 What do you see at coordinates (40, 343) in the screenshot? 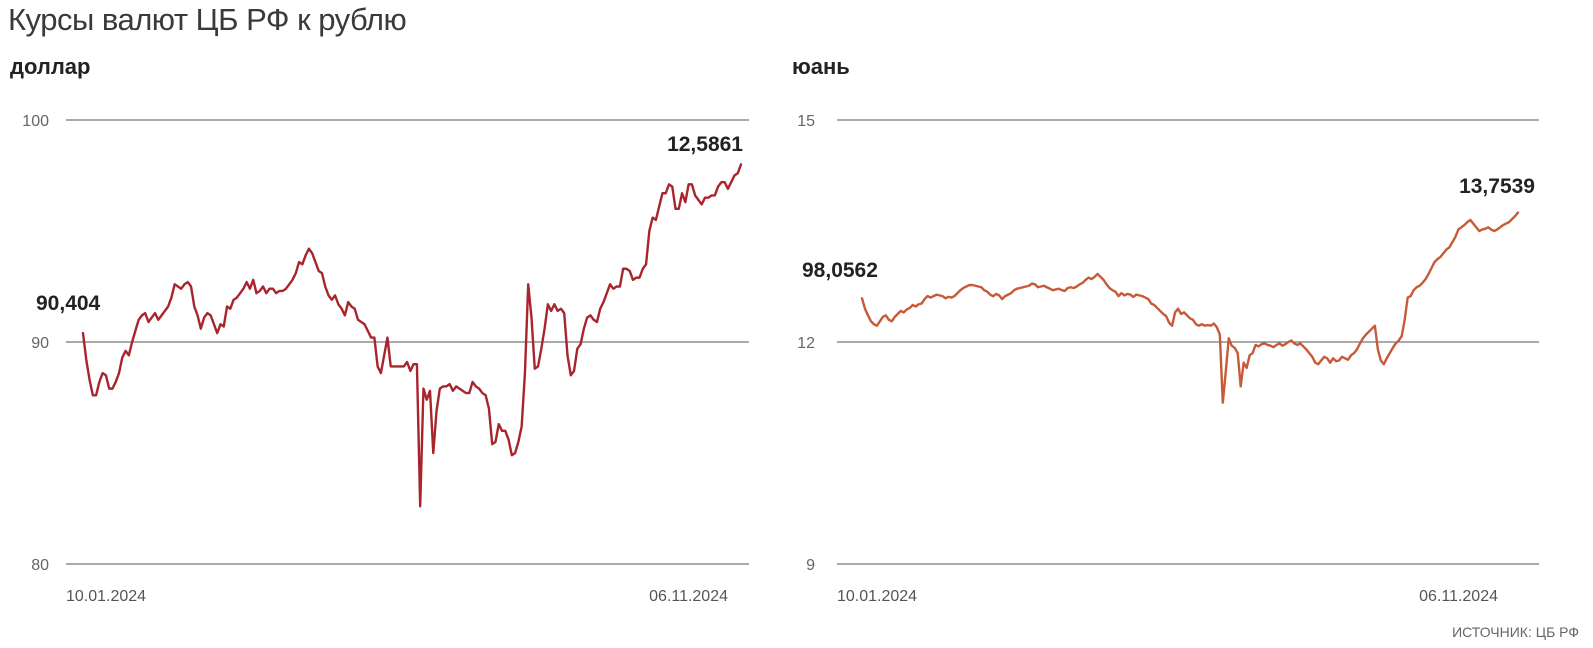
I see `usd-y-tick-label: 90` at bounding box center [40, 343].